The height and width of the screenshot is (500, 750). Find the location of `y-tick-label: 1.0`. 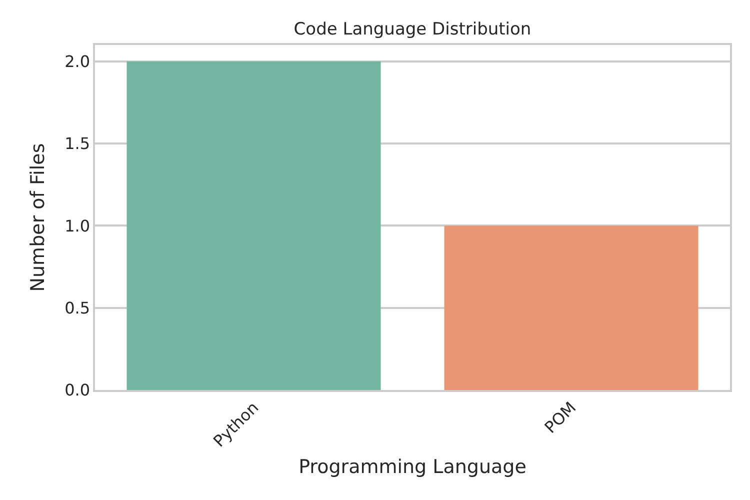

y-tick-label: 1.0 is located at coordinates (77, 226).